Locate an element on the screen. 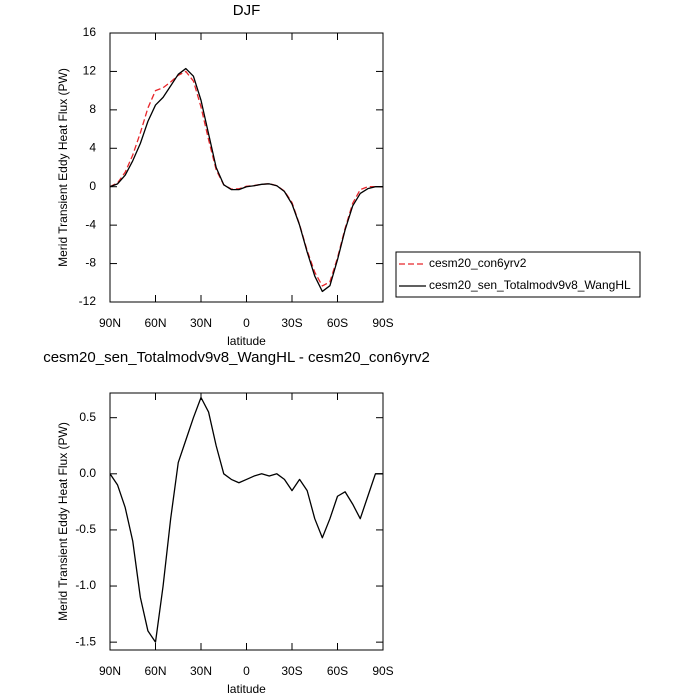 The image size is (700, 700). y-tick-label: 12 is located at coordinates (90, 71).